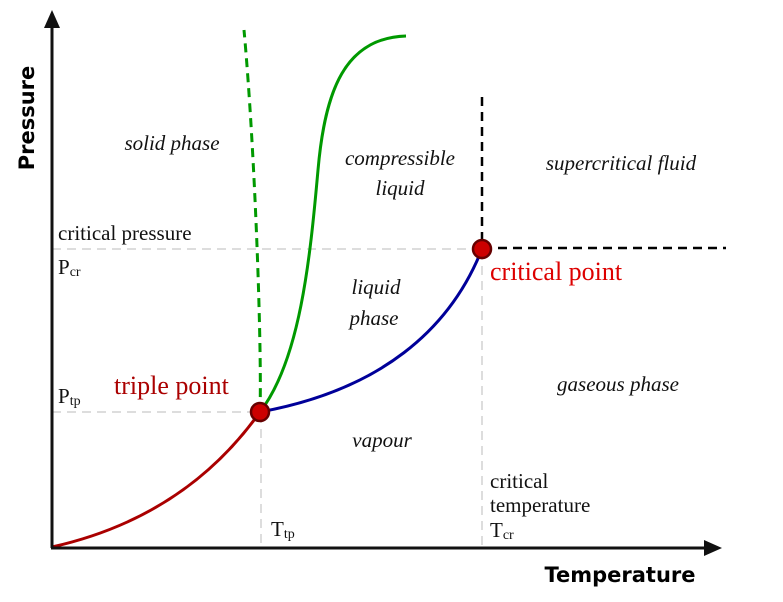 This screenshot has width=783, height=602. What do you see at coordinates (400, 188) in the screenshot?
I see `compressible-liquid-label-line2: liquid` at bounding box center [400, 188].